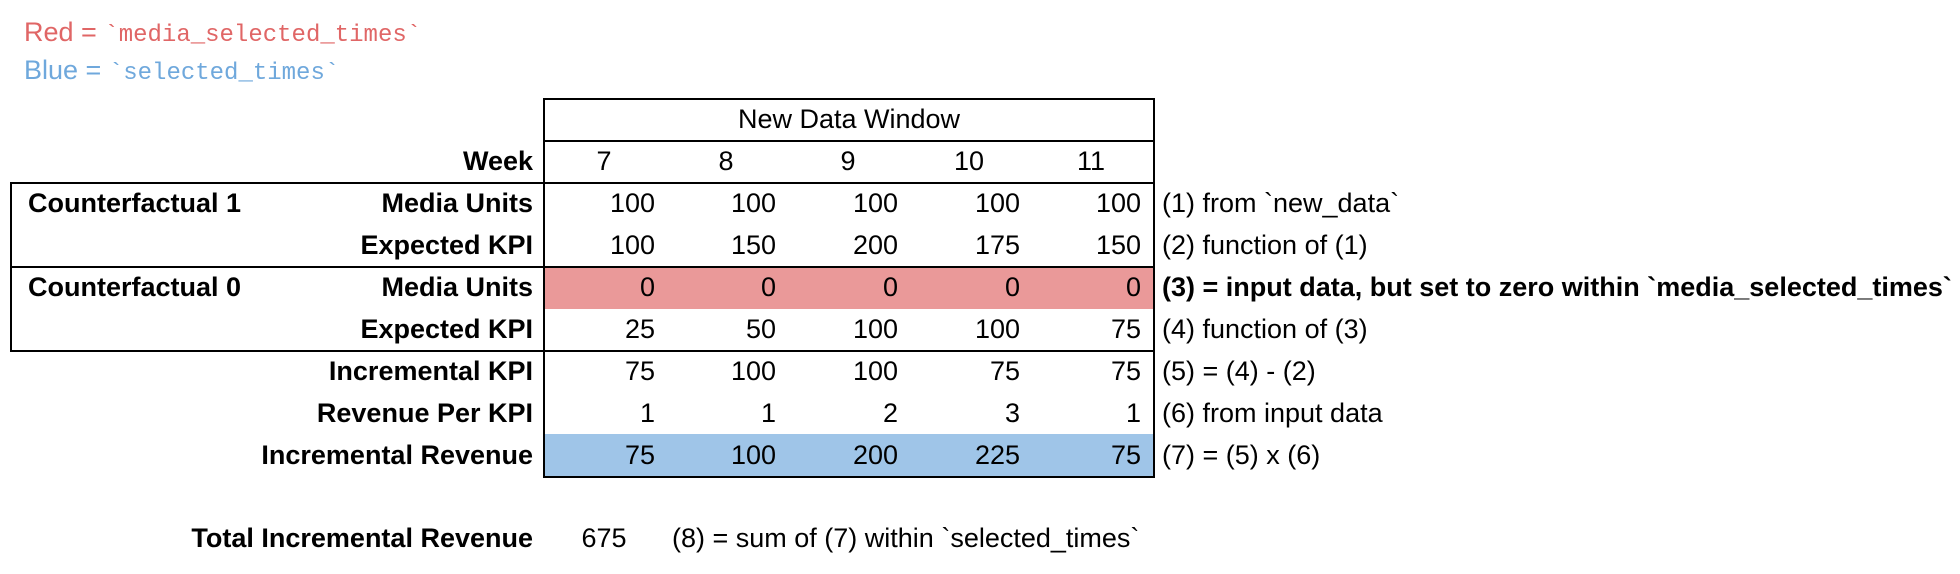 This screenshot has height=574, width=1960. I want to click on table-cell: 3, so click(1012, 413).